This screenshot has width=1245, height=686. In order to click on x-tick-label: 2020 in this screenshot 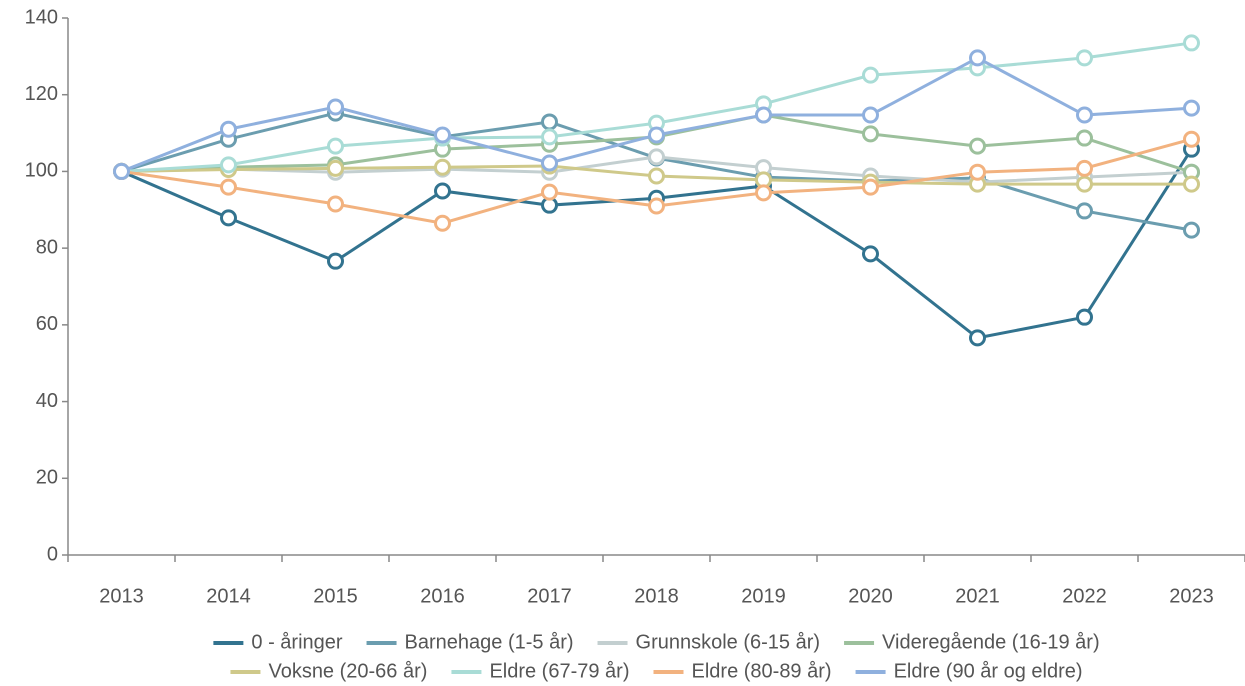, I will do `click(870, 596)`.